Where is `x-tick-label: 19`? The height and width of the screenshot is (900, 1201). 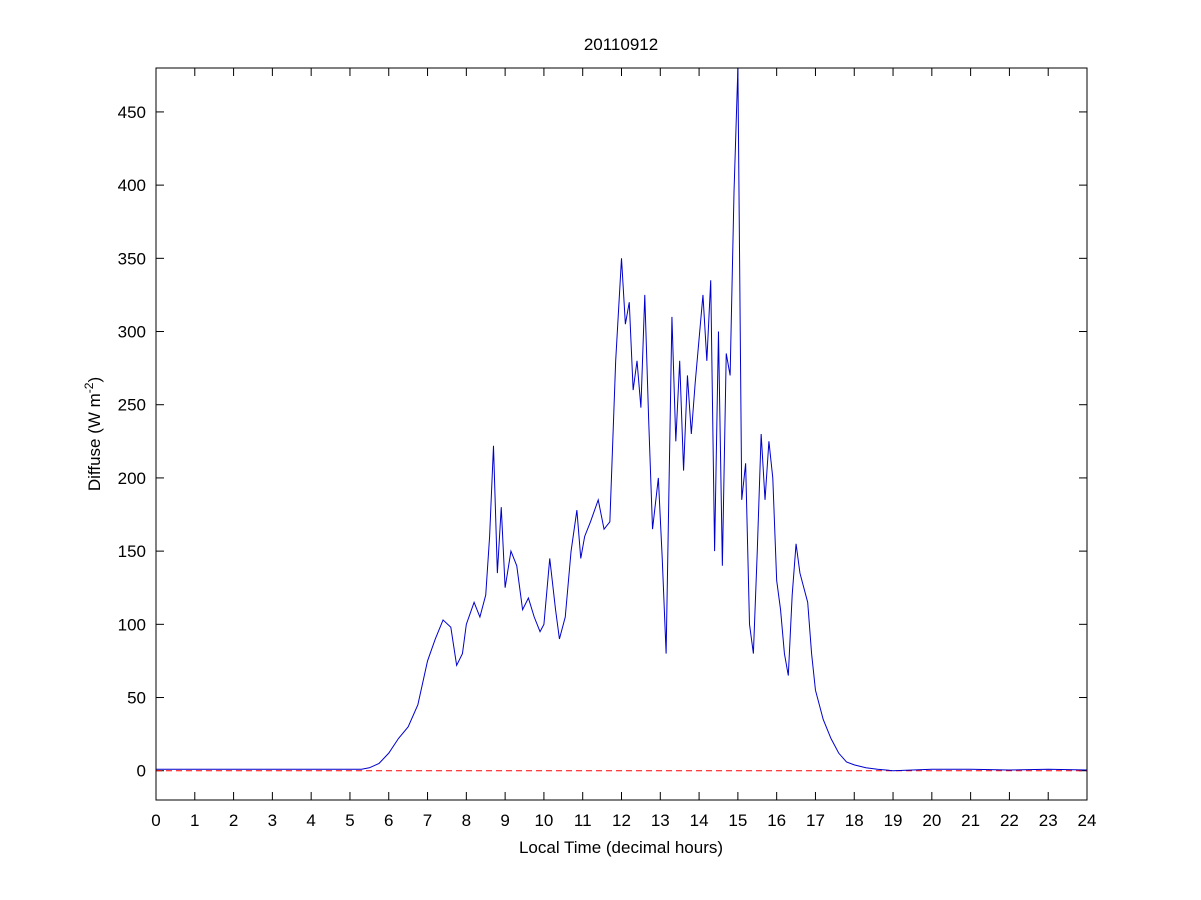 x-tick-label: 19 is located at coordinates (893, 820).